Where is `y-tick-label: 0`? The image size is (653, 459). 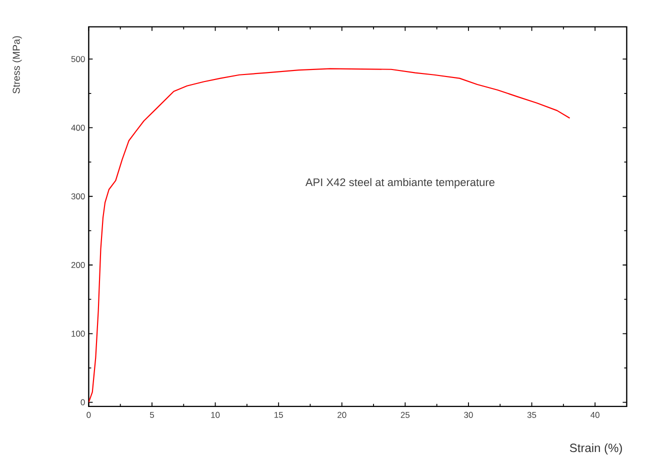
y-tick-label: 0 is located at coordinates (82, 402).